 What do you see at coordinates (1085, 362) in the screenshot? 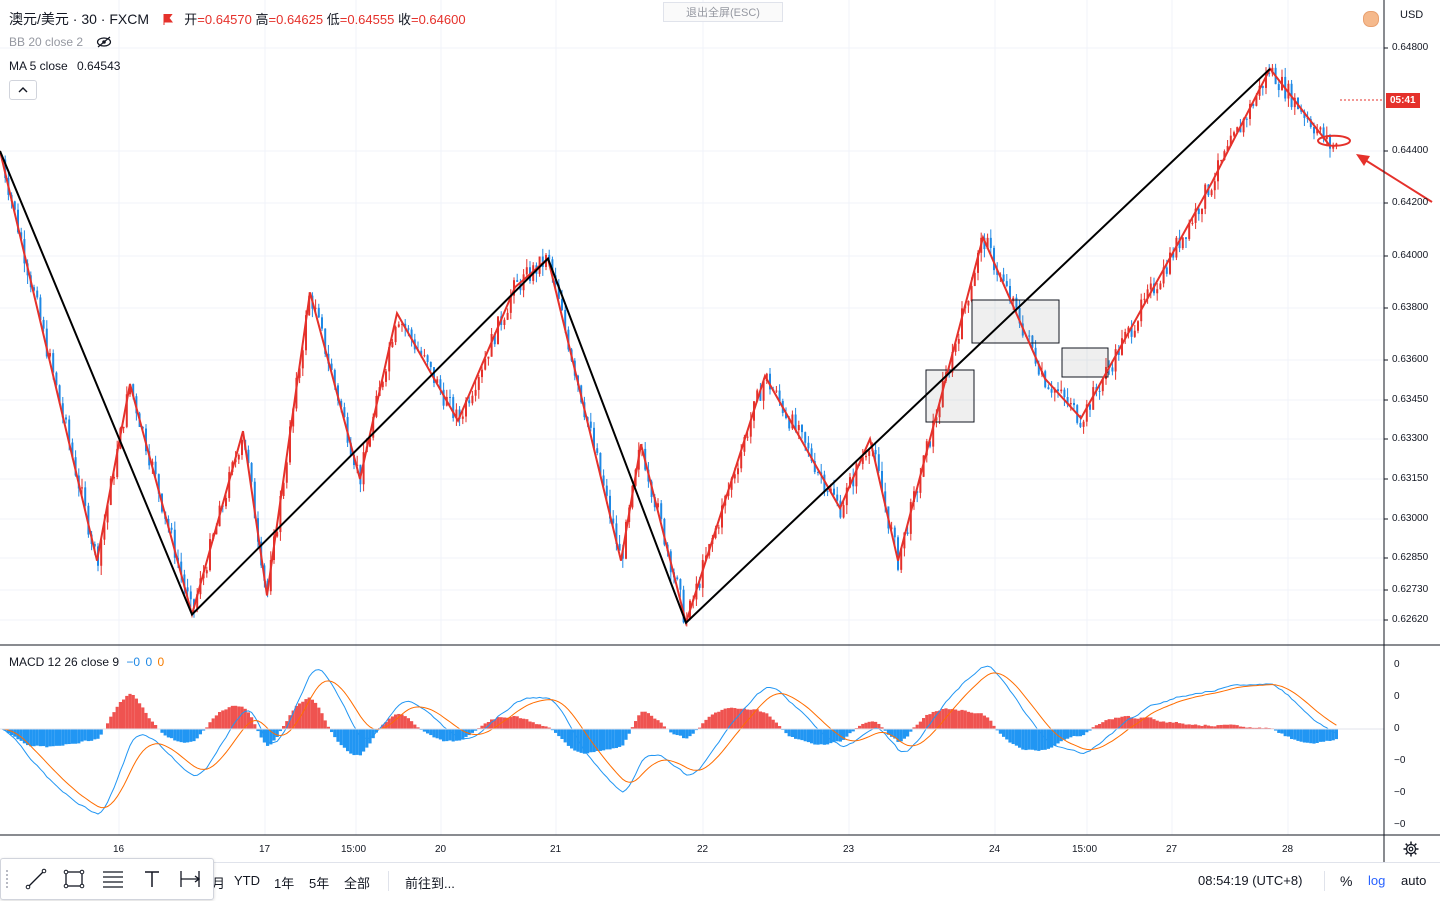
I see `rectangle-drawing` at bounding box center [1085, 362].